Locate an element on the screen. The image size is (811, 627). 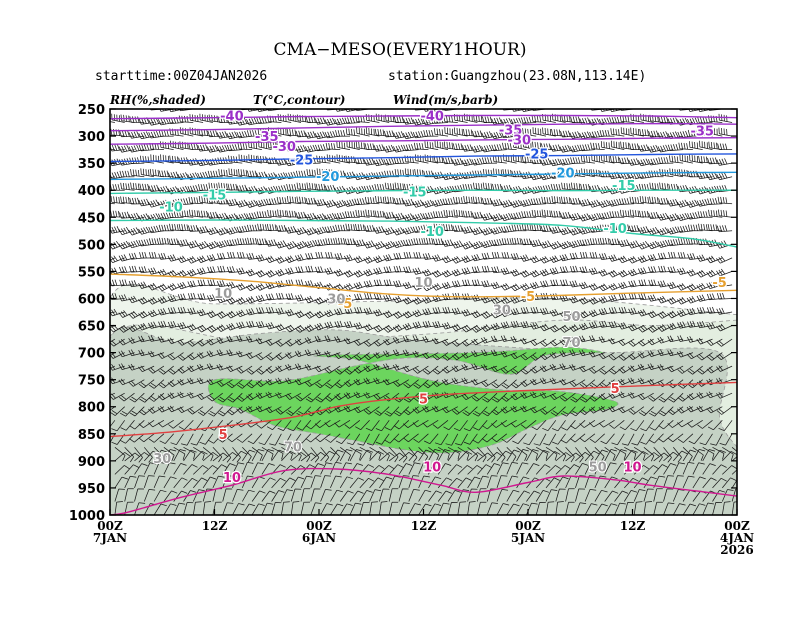
temperature-label: -15 is located at coordinates (624, 186).